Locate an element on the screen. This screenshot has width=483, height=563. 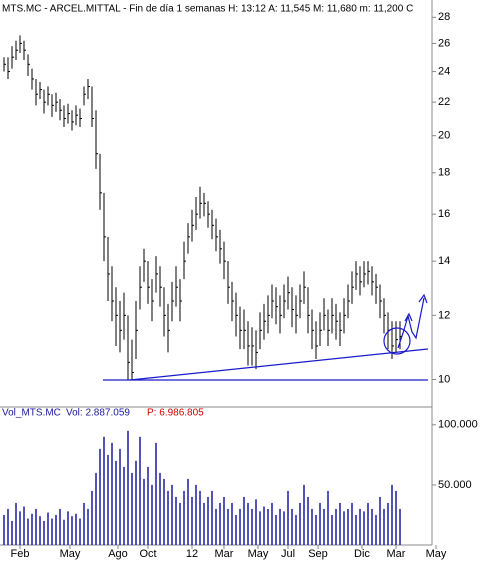
x-tick-label: Oct is located at coordinates (147, 554).